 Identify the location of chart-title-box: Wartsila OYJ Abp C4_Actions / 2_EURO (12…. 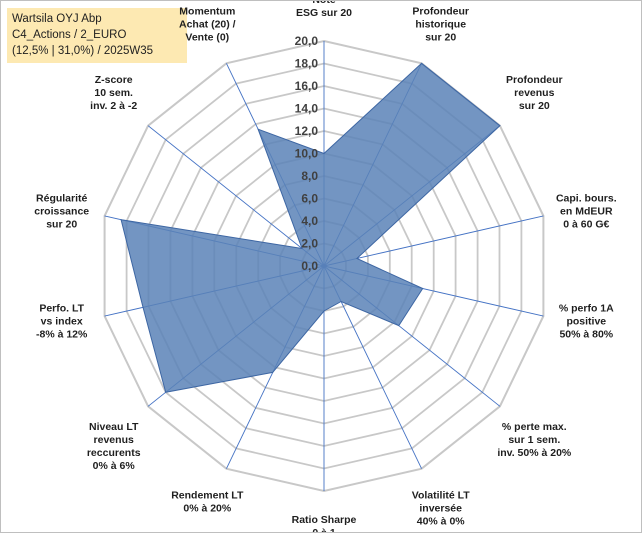
(97, 35).